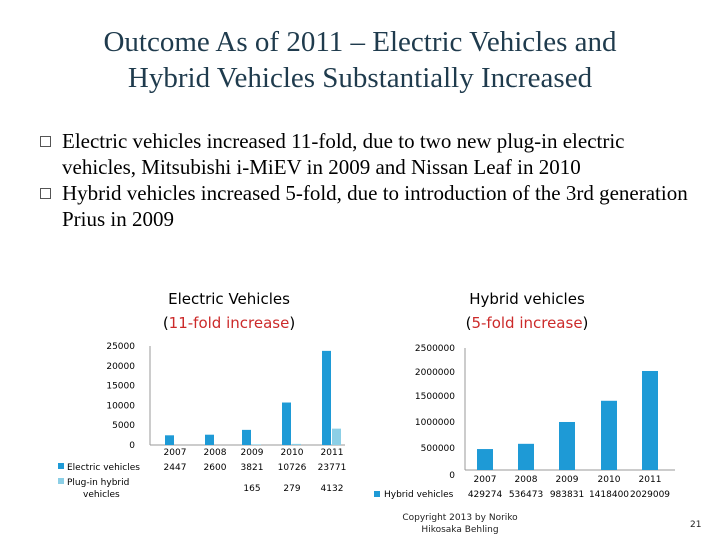 The height and width of the screenshot is (540, 720). Describe the element at coordinates (120, 367) in the screenshot. I see `y-tick-label: 20000` at that location.